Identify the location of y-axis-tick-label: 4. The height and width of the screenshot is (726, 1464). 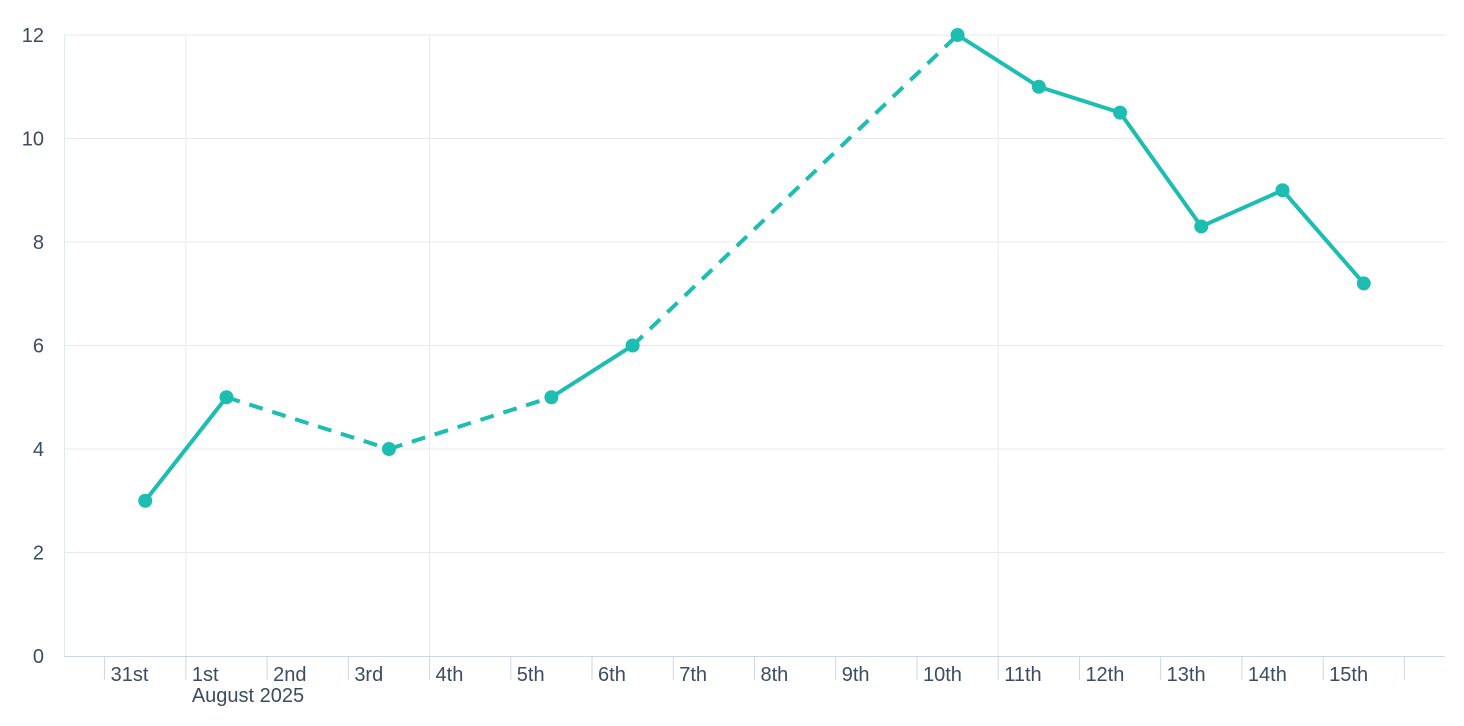
(38, 450).